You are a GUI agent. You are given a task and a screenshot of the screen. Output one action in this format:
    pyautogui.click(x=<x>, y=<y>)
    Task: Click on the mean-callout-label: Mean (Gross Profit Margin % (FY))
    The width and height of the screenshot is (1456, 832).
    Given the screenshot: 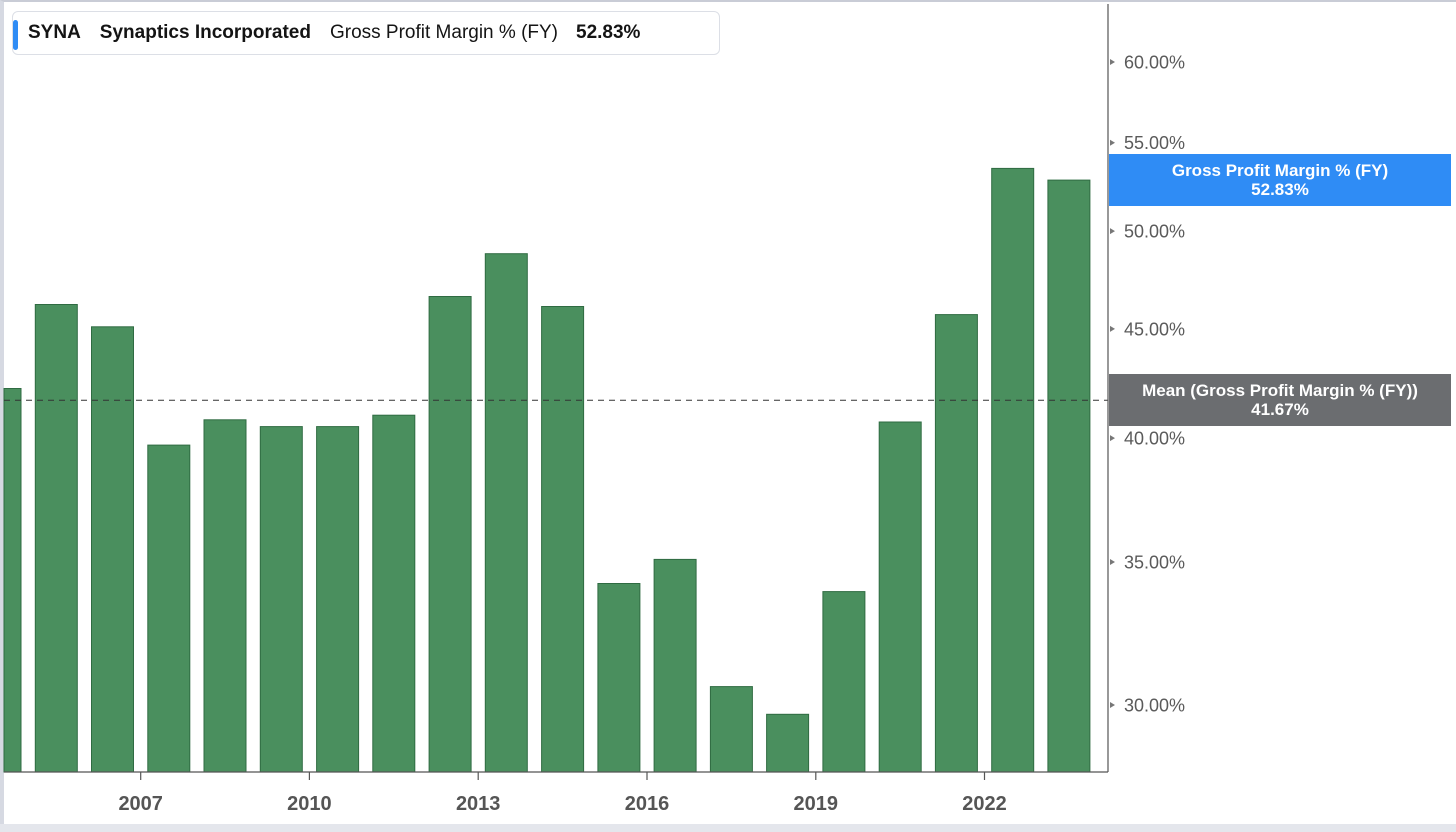 What is the action you would take?
    pyautogui.click(x=1280, y=390)
    